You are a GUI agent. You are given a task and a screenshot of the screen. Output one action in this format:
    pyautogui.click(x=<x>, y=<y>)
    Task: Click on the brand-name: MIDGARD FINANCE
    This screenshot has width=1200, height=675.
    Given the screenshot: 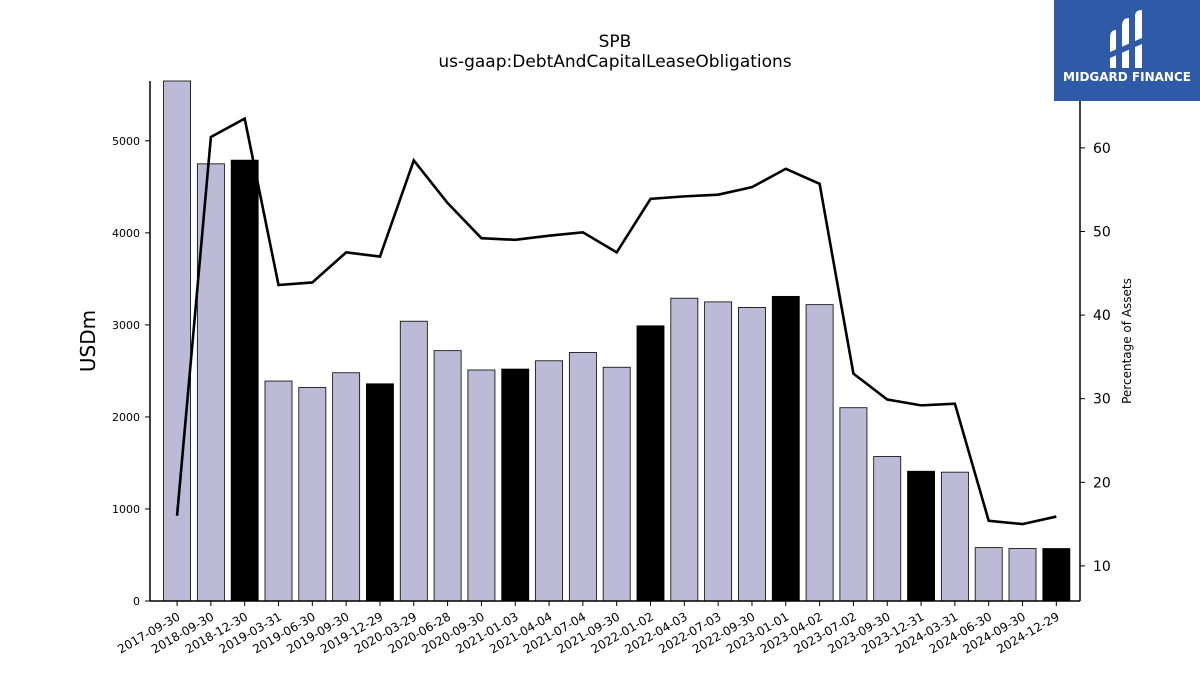 What is the action you would take?
    pyautogui.click(x=1127, y=77)
    